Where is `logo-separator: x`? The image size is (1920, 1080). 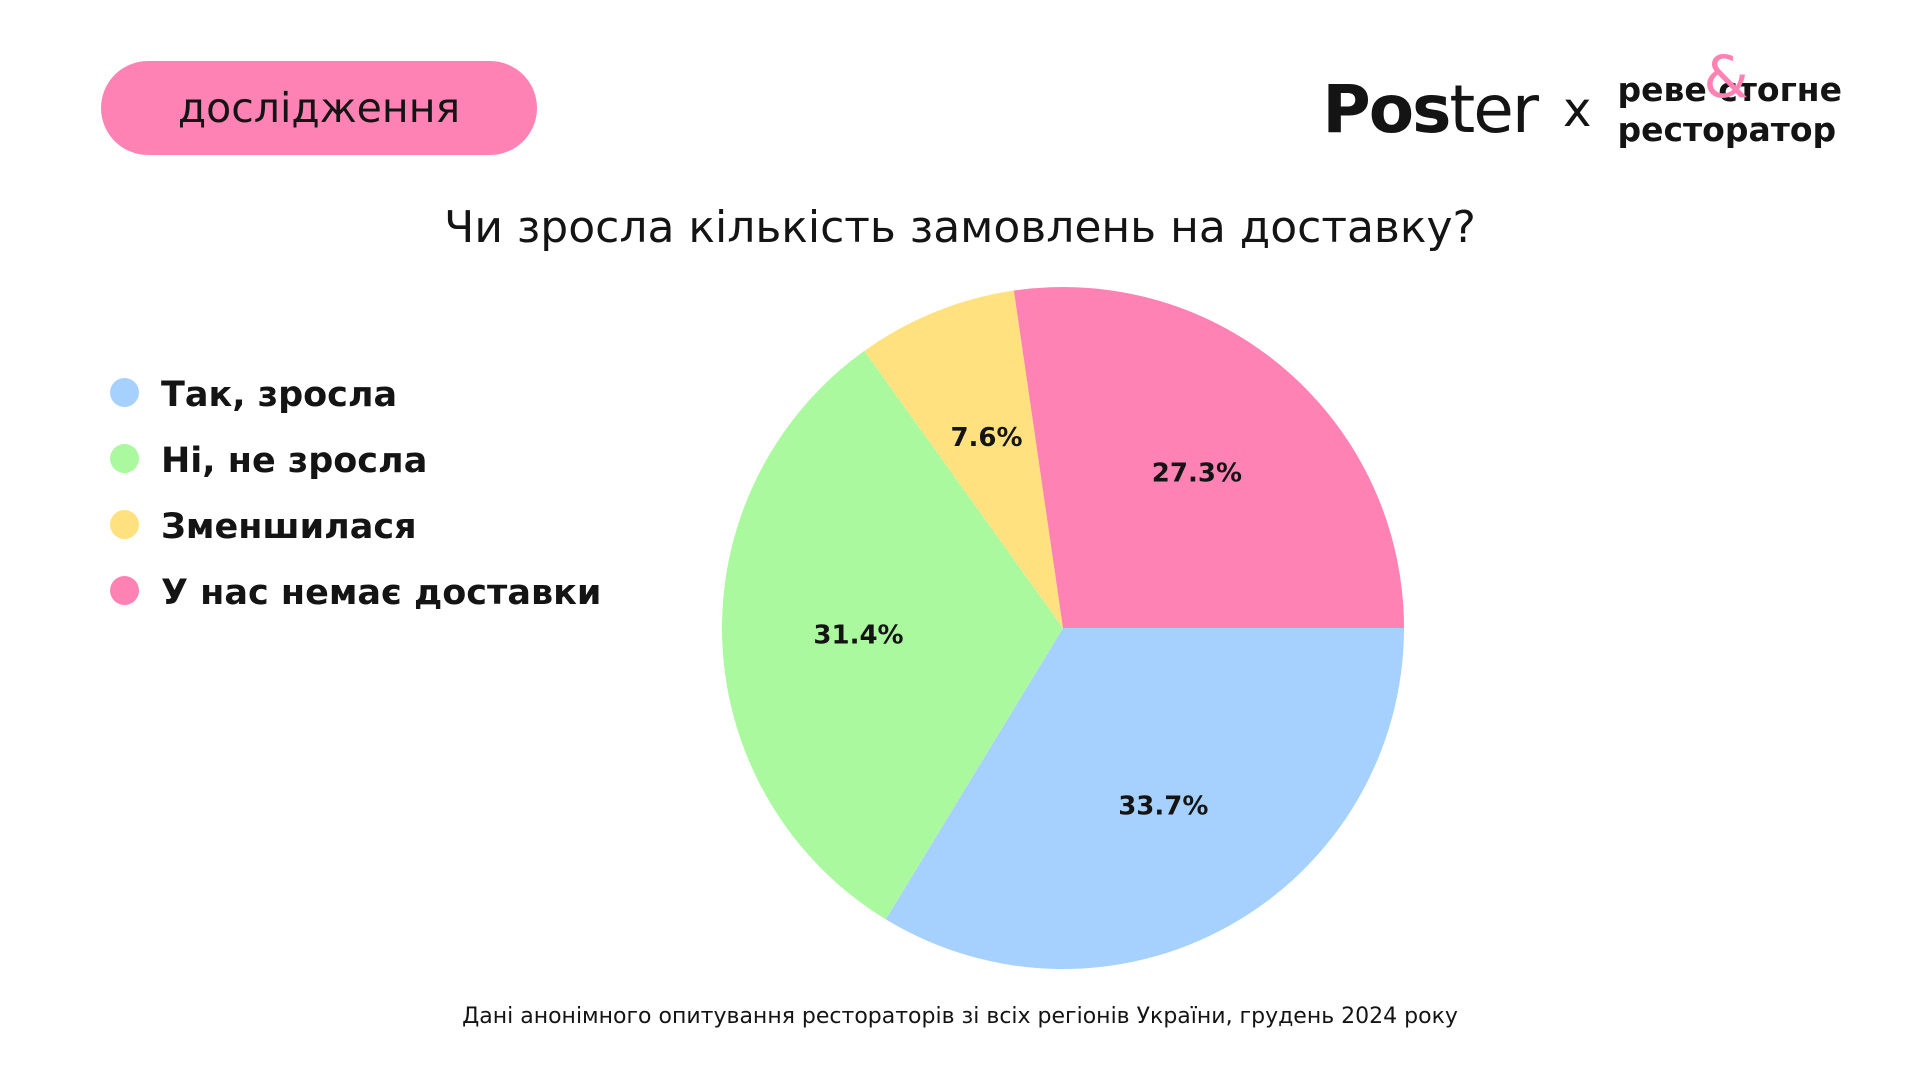
logo-separator: x is located at coordinates (1577, 110).